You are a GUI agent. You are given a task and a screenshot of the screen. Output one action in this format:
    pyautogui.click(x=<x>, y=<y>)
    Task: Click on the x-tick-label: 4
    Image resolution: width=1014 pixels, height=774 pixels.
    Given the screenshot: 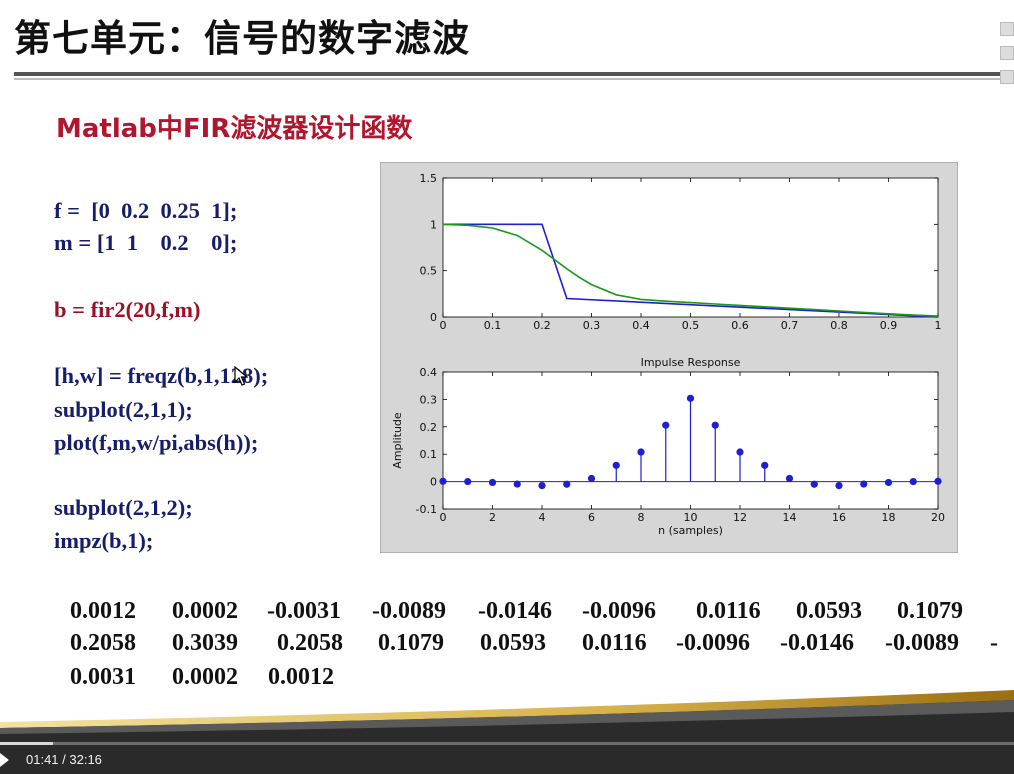 What is the action you would take?
    pyautogui.click(x=542, y=517)
    